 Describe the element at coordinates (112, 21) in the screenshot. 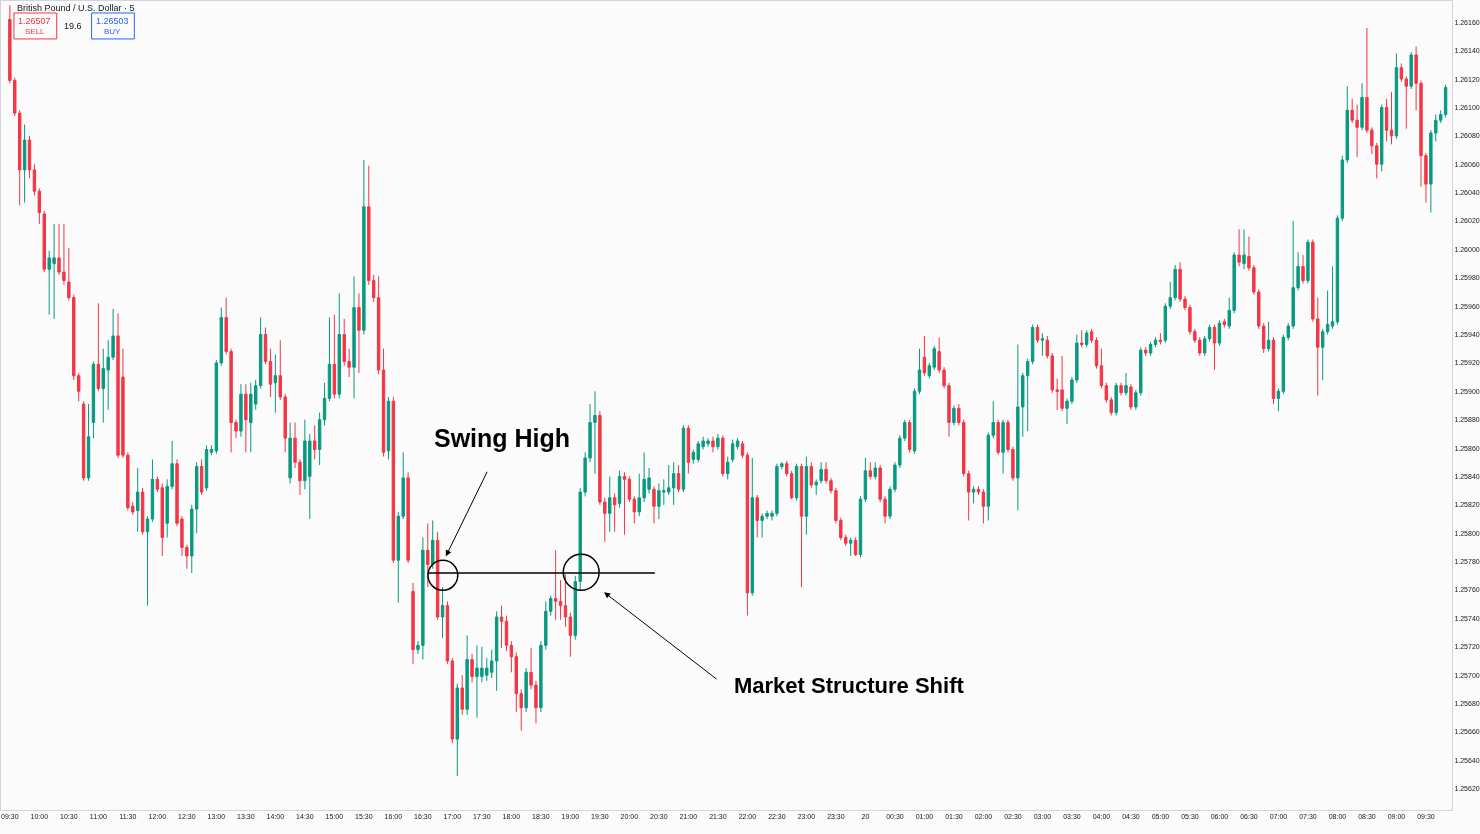

I see `annotation: 1.26503` at that location.